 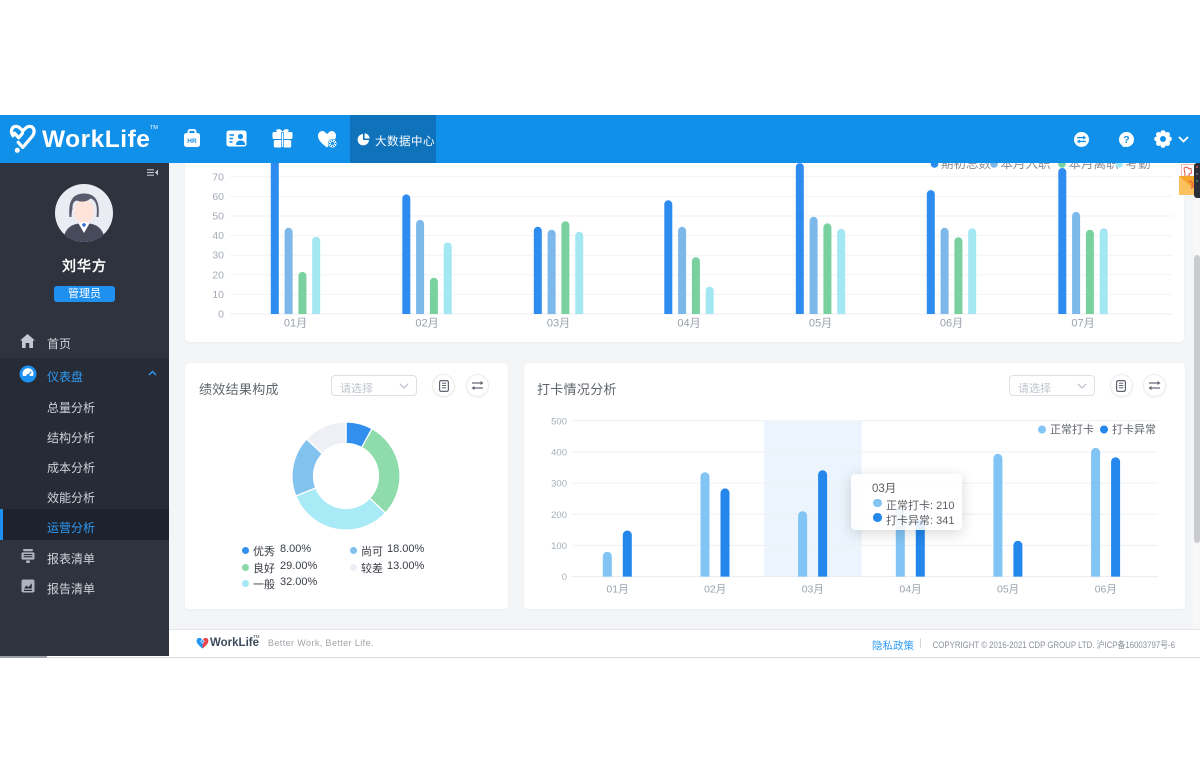 What do you see at coordinates (1094, 167) in the screenshot?
I see `svg-text: 本月离职` at bounding box center [1094, 167].